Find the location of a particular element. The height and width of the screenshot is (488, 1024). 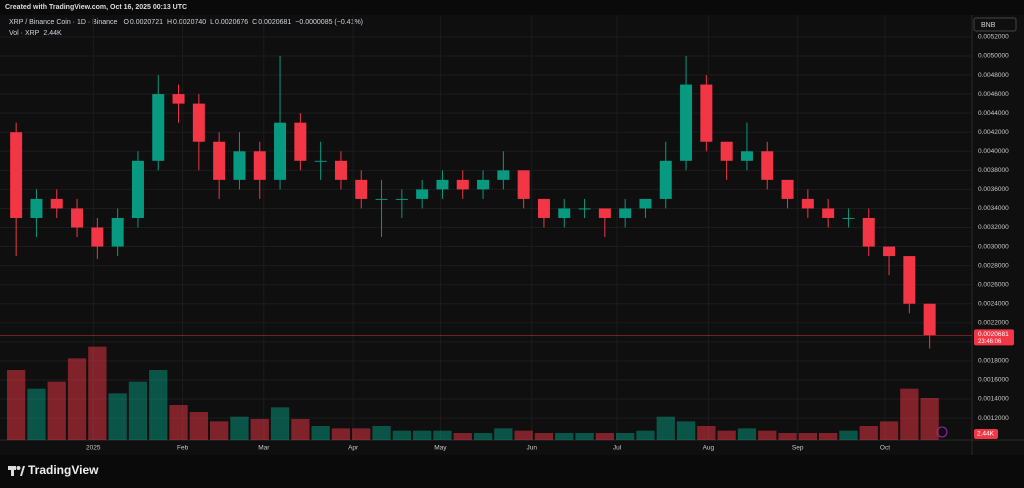

y-tick-label: 0.0028000 is located at coordinates (993, 265).